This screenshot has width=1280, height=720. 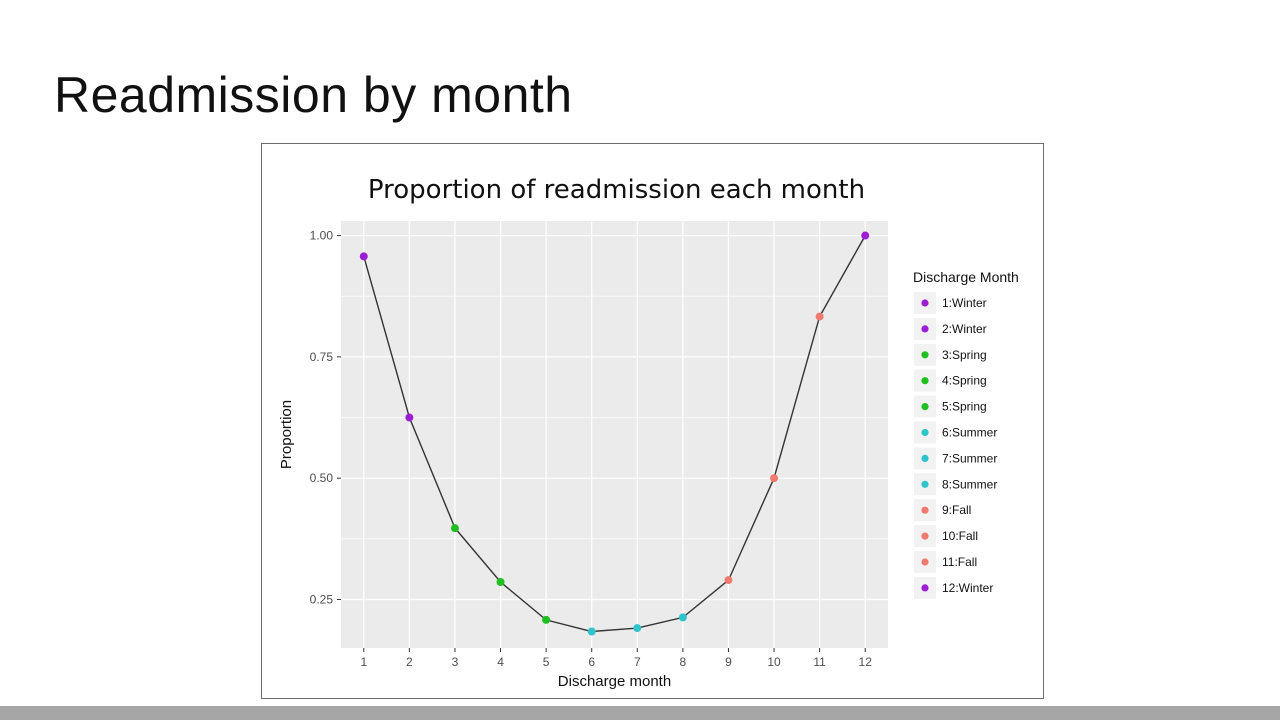 I want to click on x-tick-label: 6, so click(x=591, y=662).